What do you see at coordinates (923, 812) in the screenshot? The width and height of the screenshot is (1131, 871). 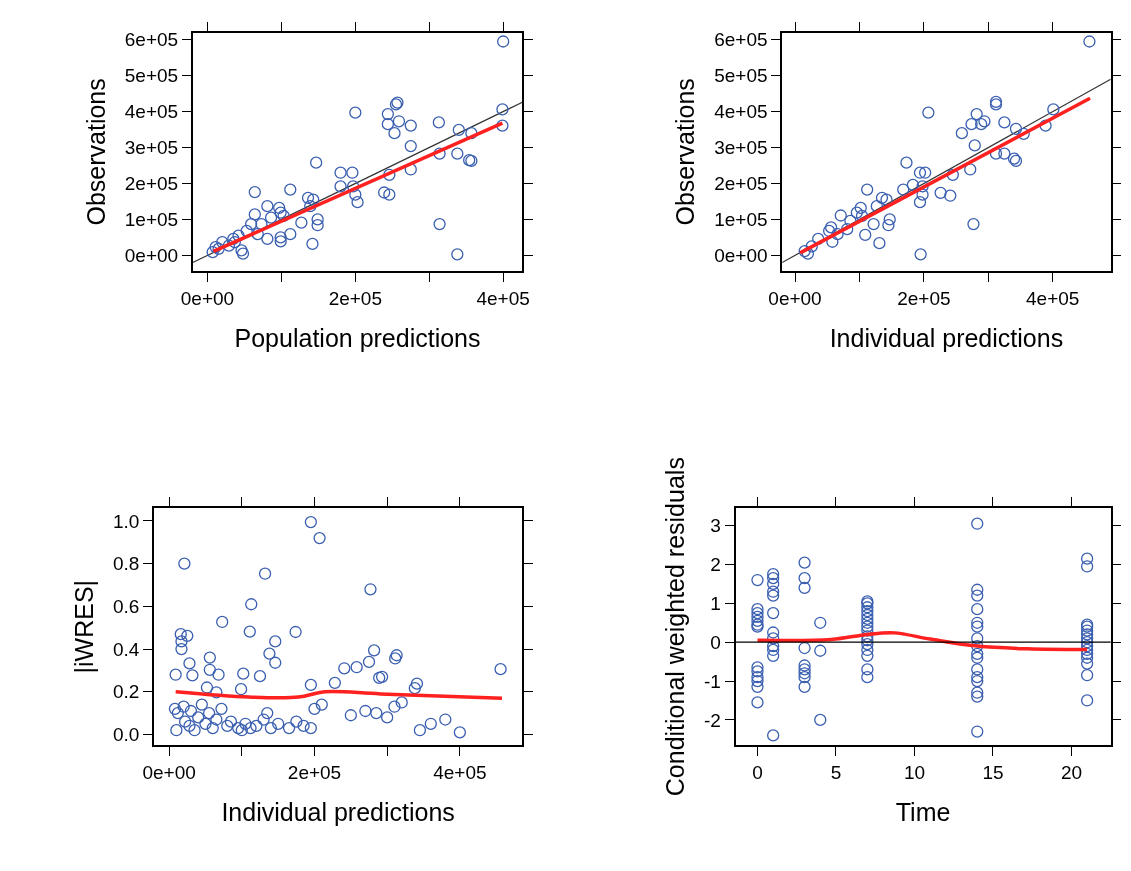 I see `x-axis-title: Time` at bounding box center [923, 812].